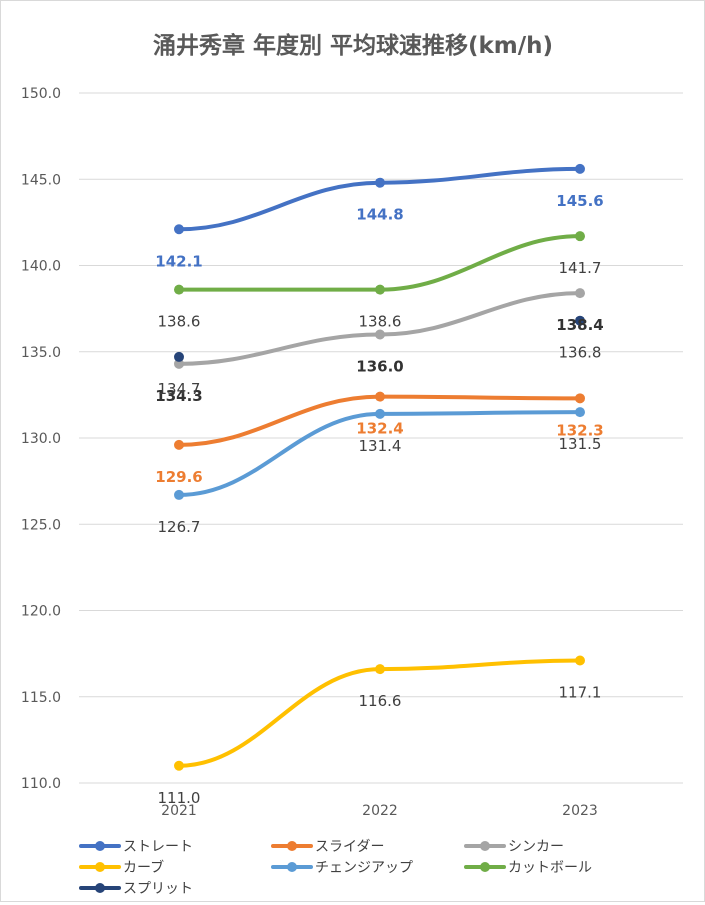 This screenshot has height=905, width=705. What do you see at coordinates (143, 867) in the screenshot?
I see `legend-label: カーブ` at bounding box center [143, 867].